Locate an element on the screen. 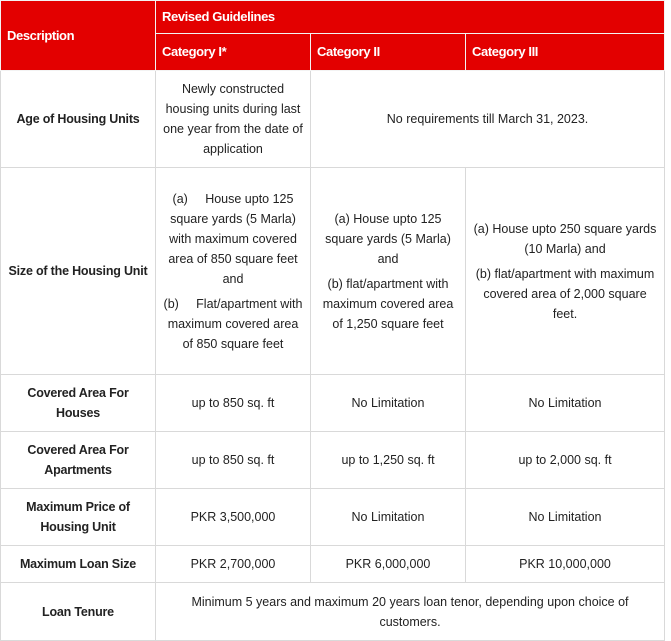  cell: up to 1,250 sq. ft is located at coordinates (388, 460).